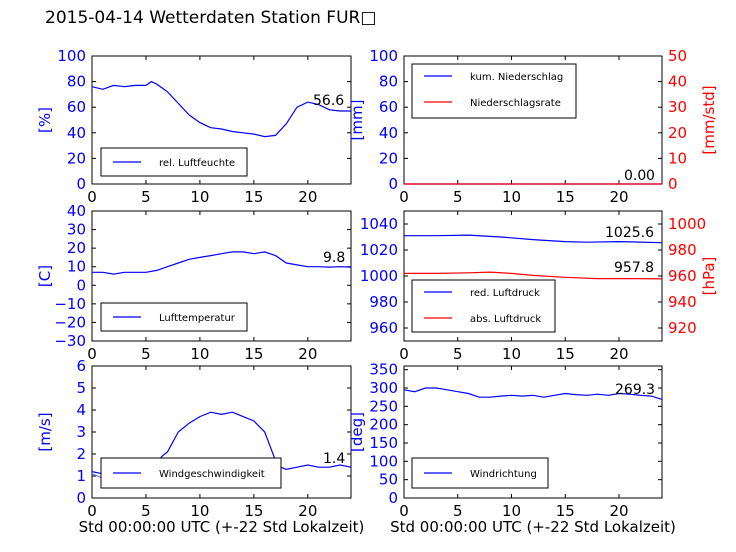 The height and width of the screenshot is (552, 736). I want to click on y-tick-label: 1020, so click(379, 250).